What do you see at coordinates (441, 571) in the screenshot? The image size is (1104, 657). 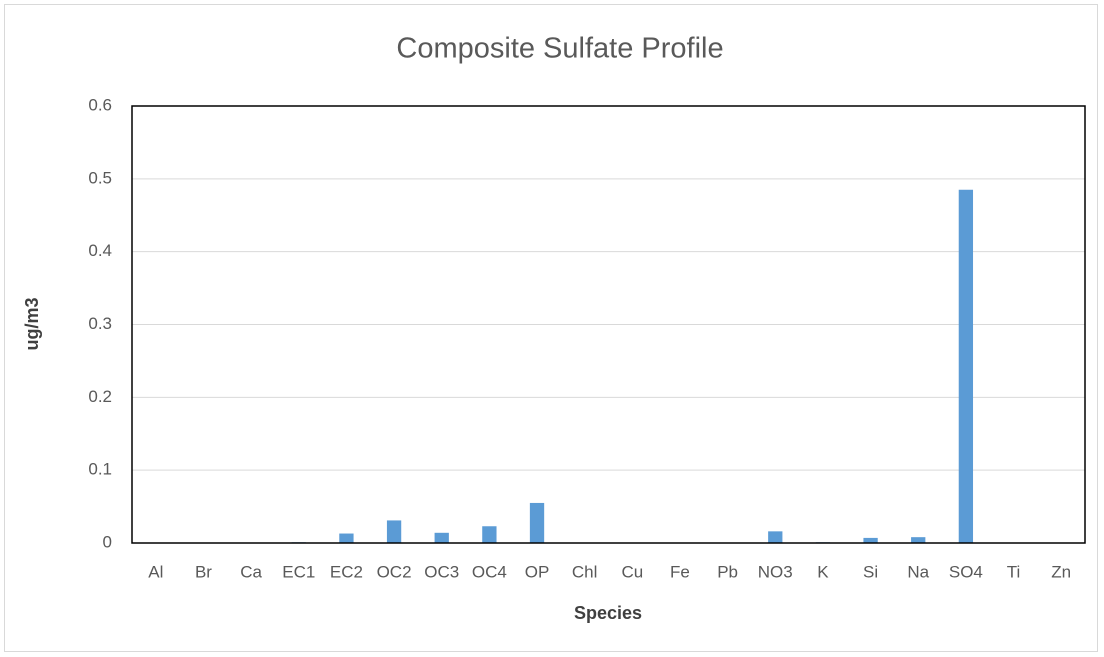 I see `x-tick-label: OC3` at bounding box center [441, 571].